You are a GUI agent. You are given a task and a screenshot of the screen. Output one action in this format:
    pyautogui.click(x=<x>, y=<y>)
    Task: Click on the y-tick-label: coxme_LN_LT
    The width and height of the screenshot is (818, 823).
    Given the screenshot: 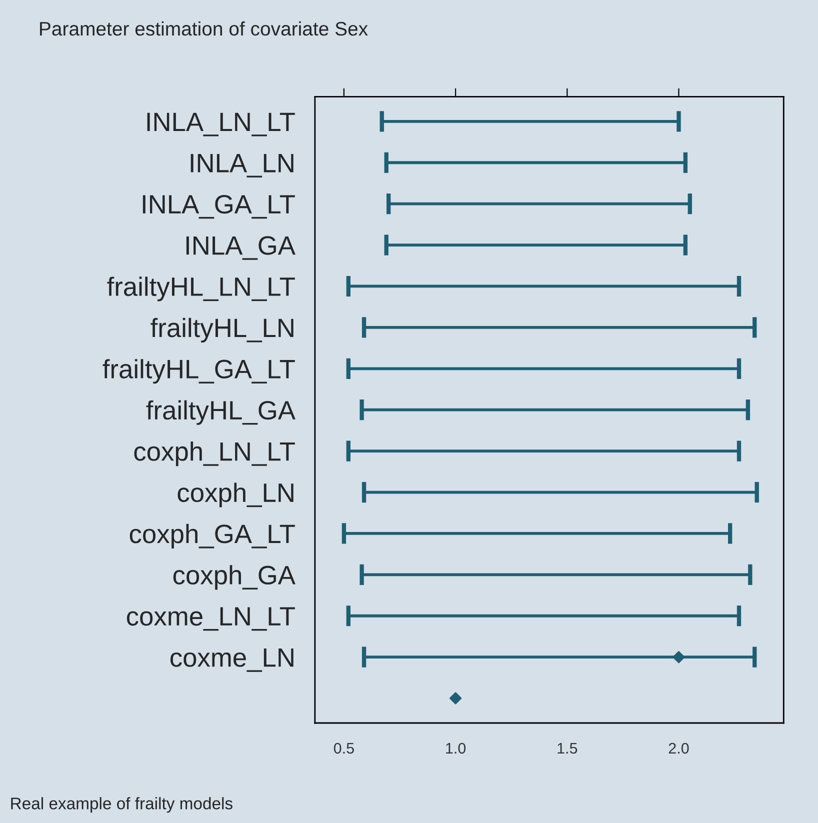 What is the action you would take?
    pyautogui.click(x=210, y=619)
    